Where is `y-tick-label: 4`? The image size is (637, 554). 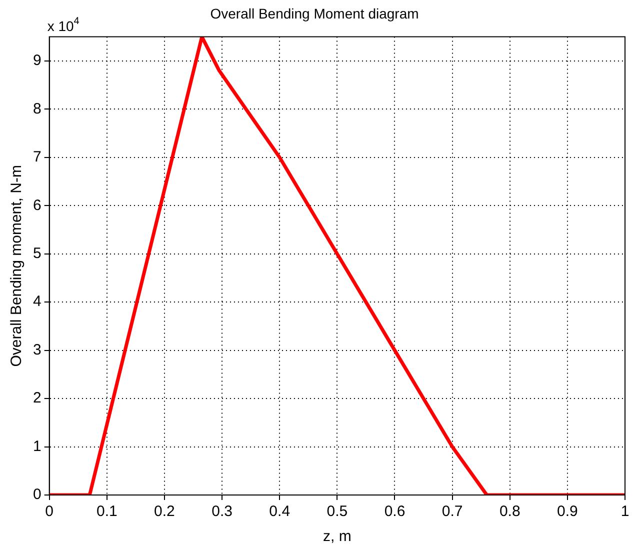 y-tick-label: 4 is located at coordinates (37, 301).